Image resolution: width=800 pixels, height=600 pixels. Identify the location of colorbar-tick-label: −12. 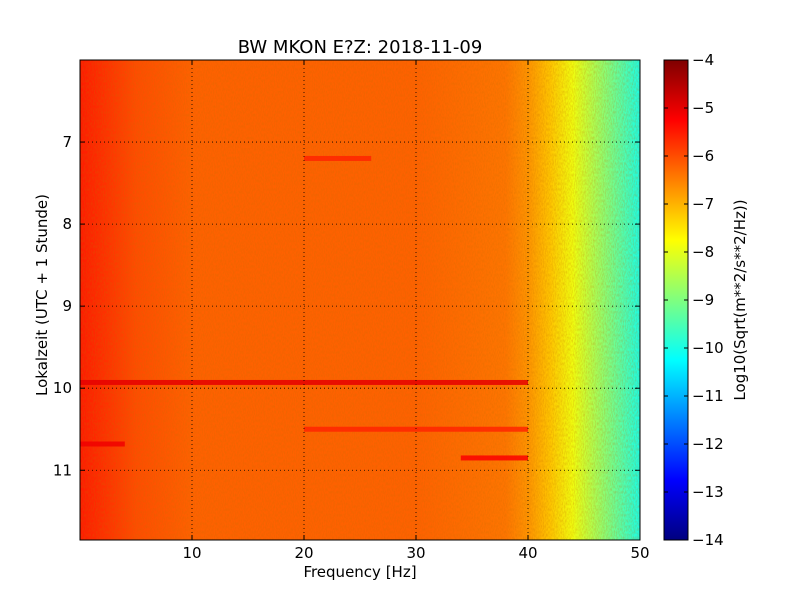
(708, 444).